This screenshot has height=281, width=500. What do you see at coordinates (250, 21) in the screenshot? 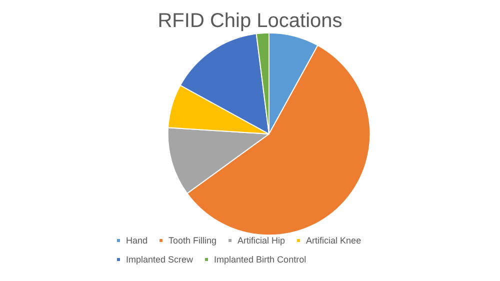
I see `chart-title: RFID Chip Locations` at bounding box center [250, 21].